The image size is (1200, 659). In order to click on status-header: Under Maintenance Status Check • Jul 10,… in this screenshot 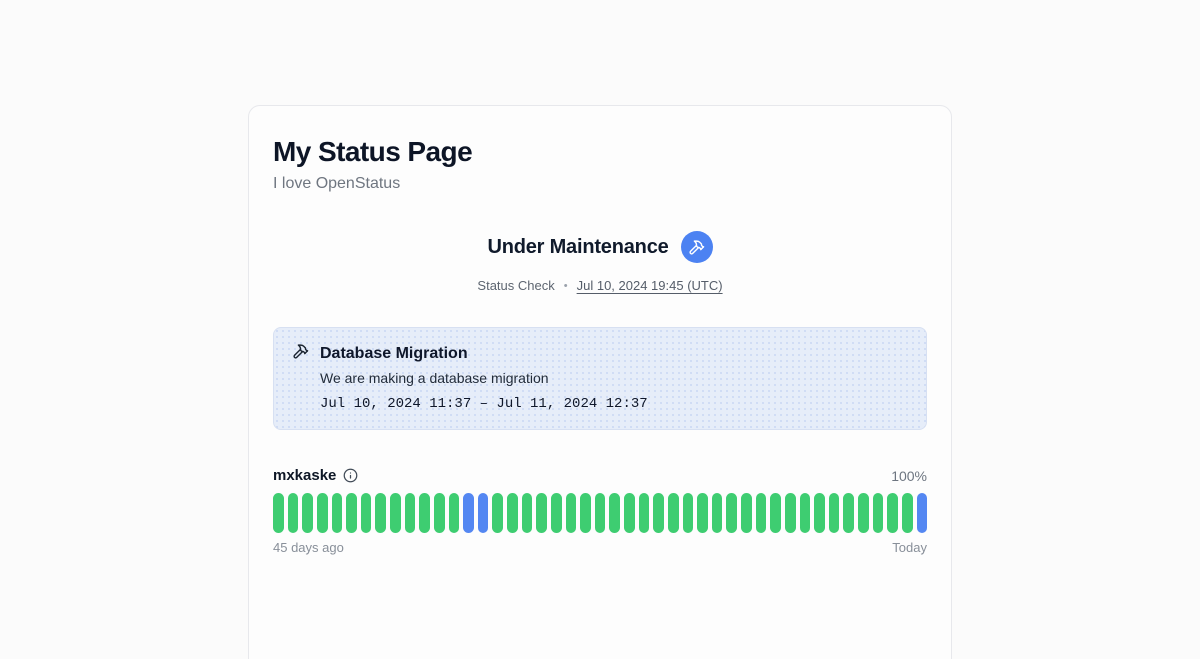, I will do `click(600, 262)`.